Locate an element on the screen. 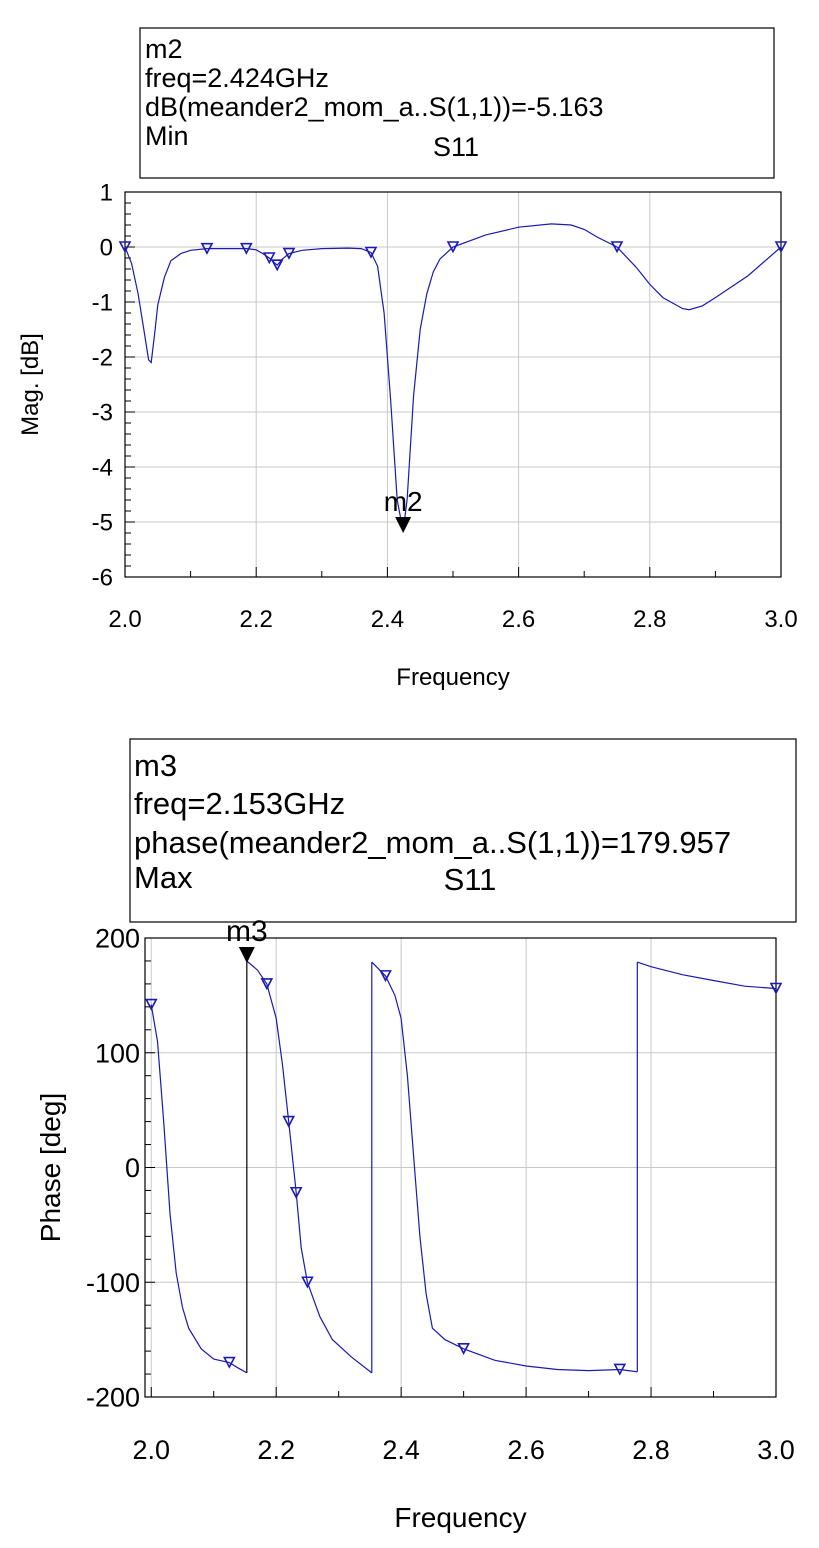 The image size is (819, 1548). y-tick-label: -2 is located at coordinates (102, 358).